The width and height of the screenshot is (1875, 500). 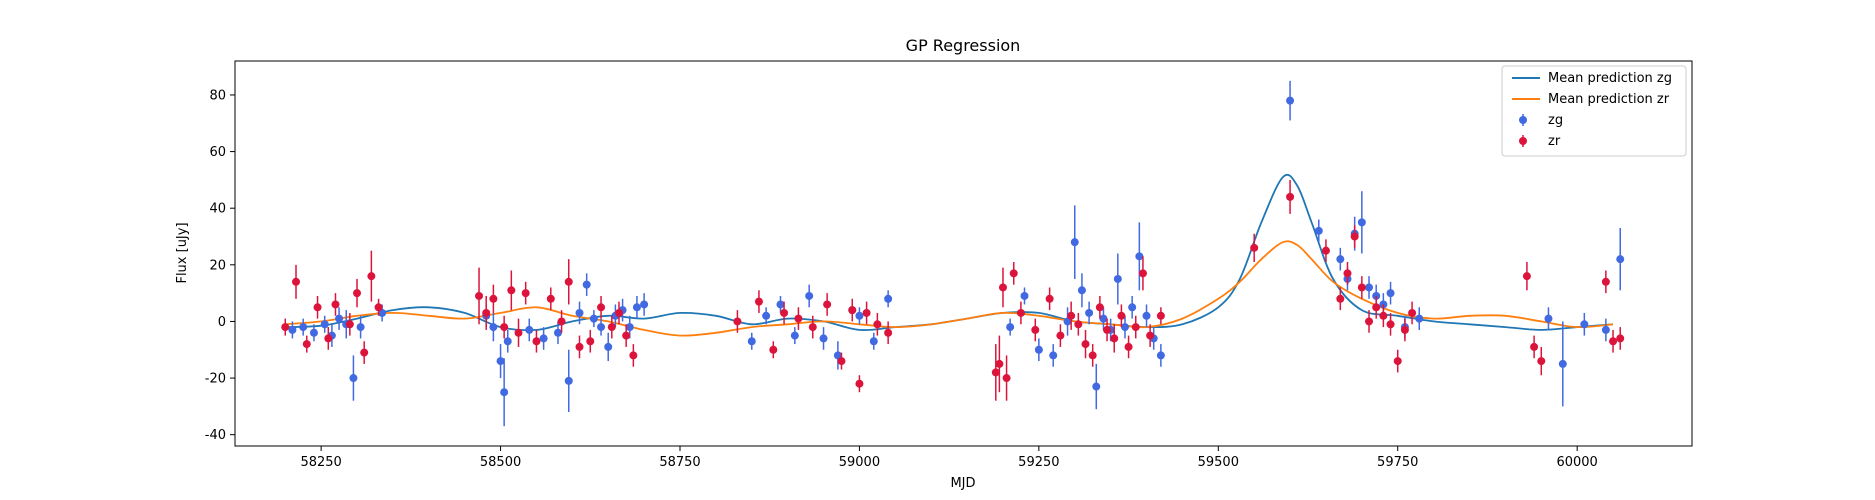 What do you see at coordinates (1576, 462) in the screenshot?
I see `x-tick-label-60000: 60000` at bounding box center [1576, 462].